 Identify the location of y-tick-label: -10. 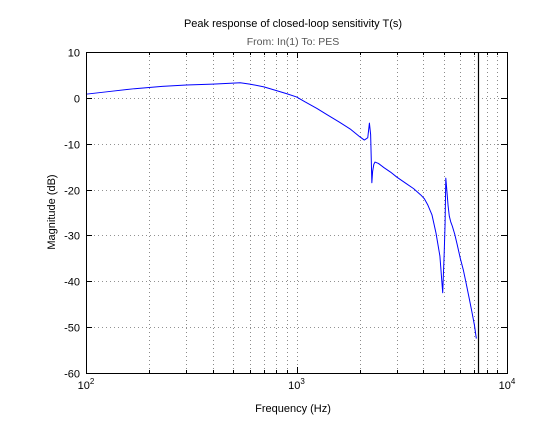
(72, 146).